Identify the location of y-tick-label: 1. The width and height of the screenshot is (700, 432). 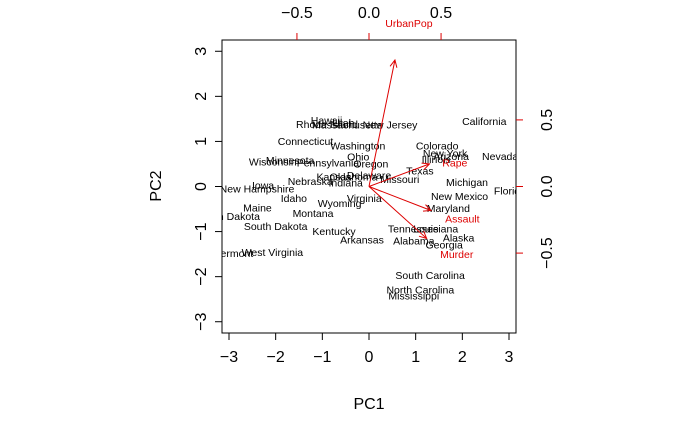
(201, 141).